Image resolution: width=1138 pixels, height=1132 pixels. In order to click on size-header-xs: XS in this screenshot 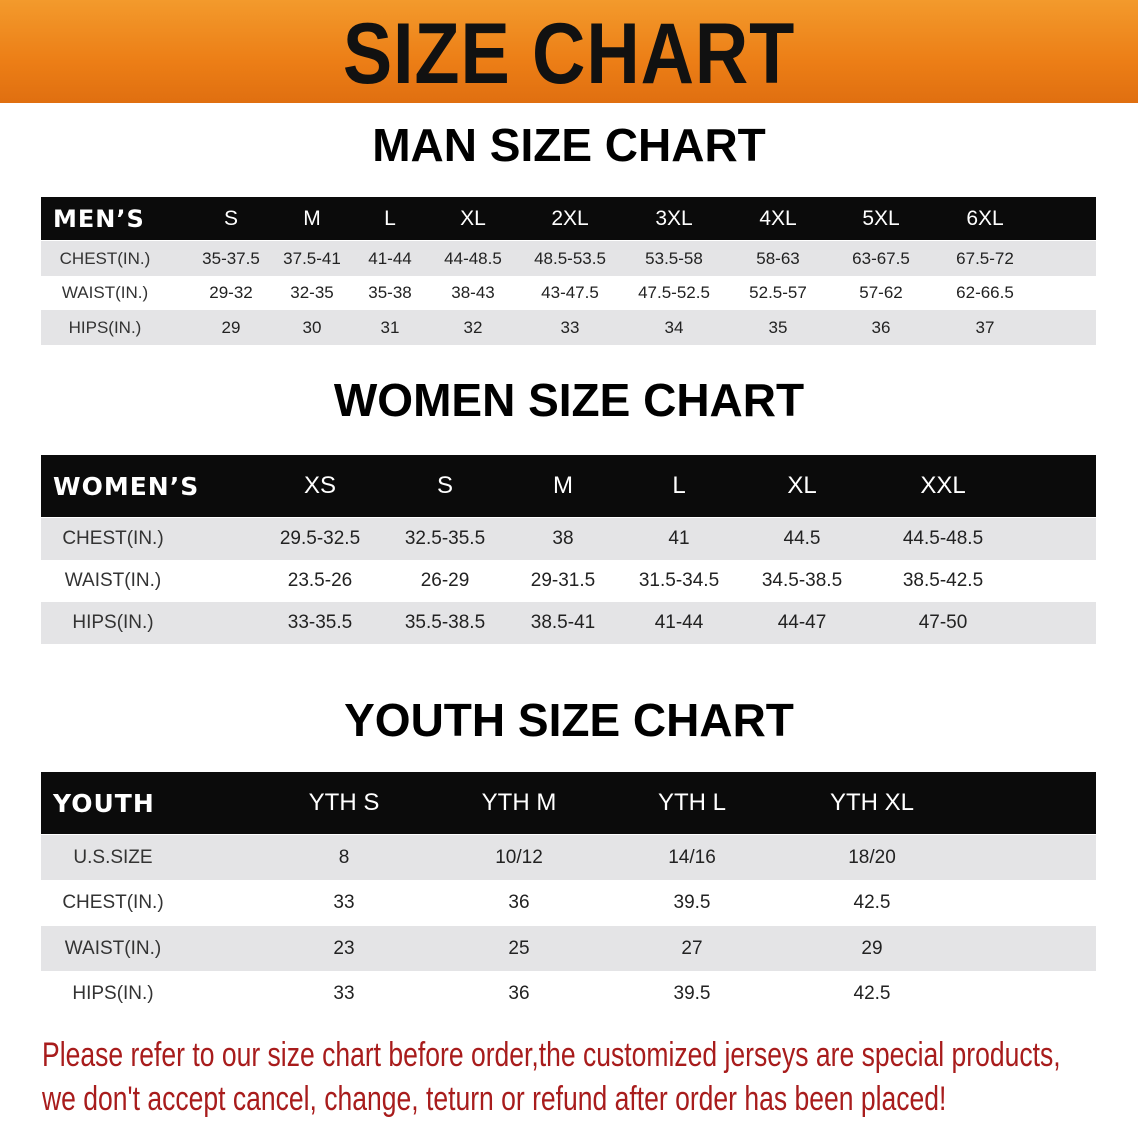, I will do `click(319, 485)`.